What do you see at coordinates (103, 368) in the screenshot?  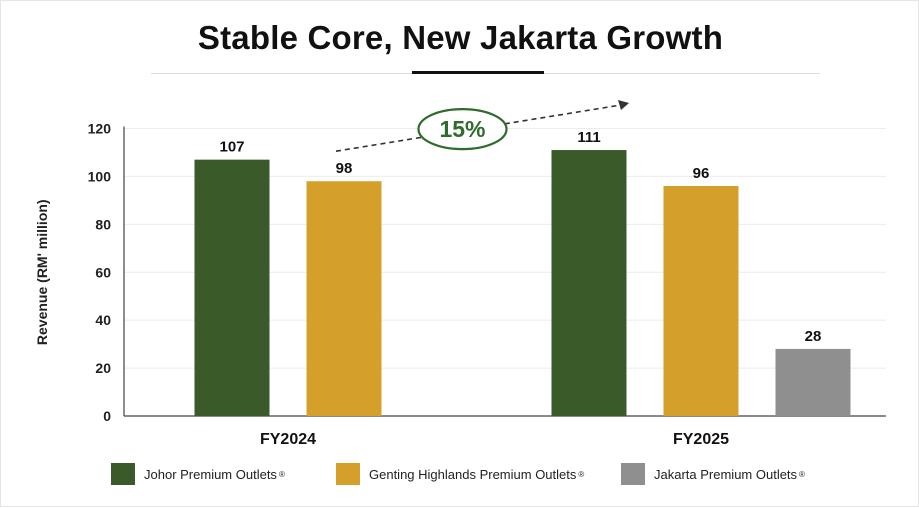 I see `y-tick-label: 20` at bounding box center [103, 368].